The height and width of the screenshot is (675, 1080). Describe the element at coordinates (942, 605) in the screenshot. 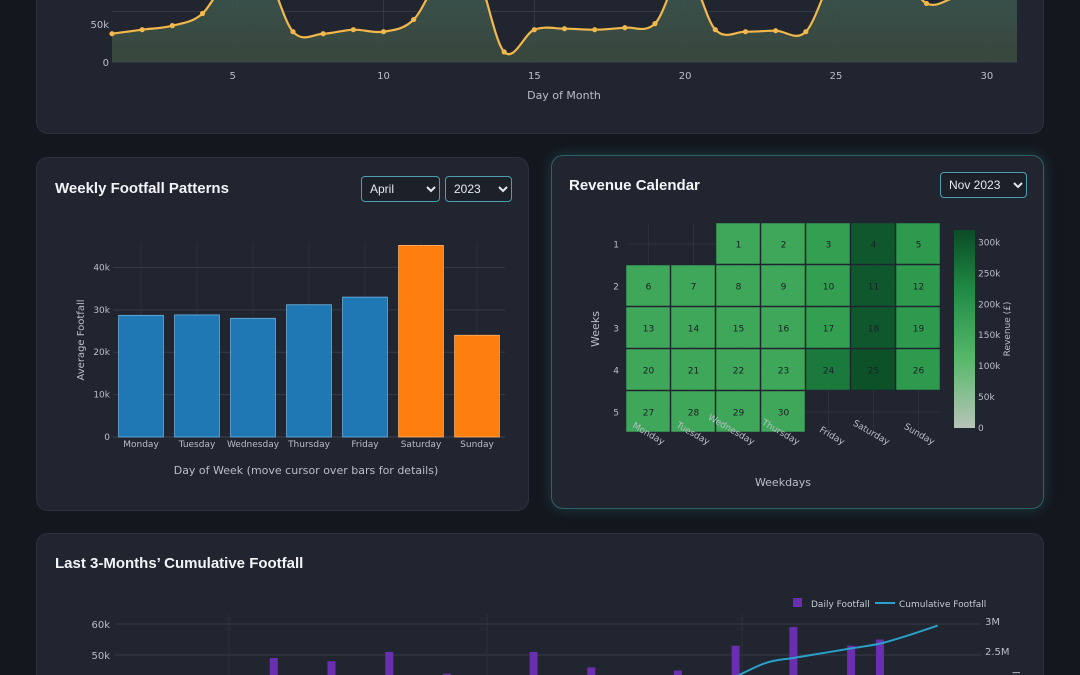

I see `legend-cumulative-label: Cumulative Footfall` at that location.